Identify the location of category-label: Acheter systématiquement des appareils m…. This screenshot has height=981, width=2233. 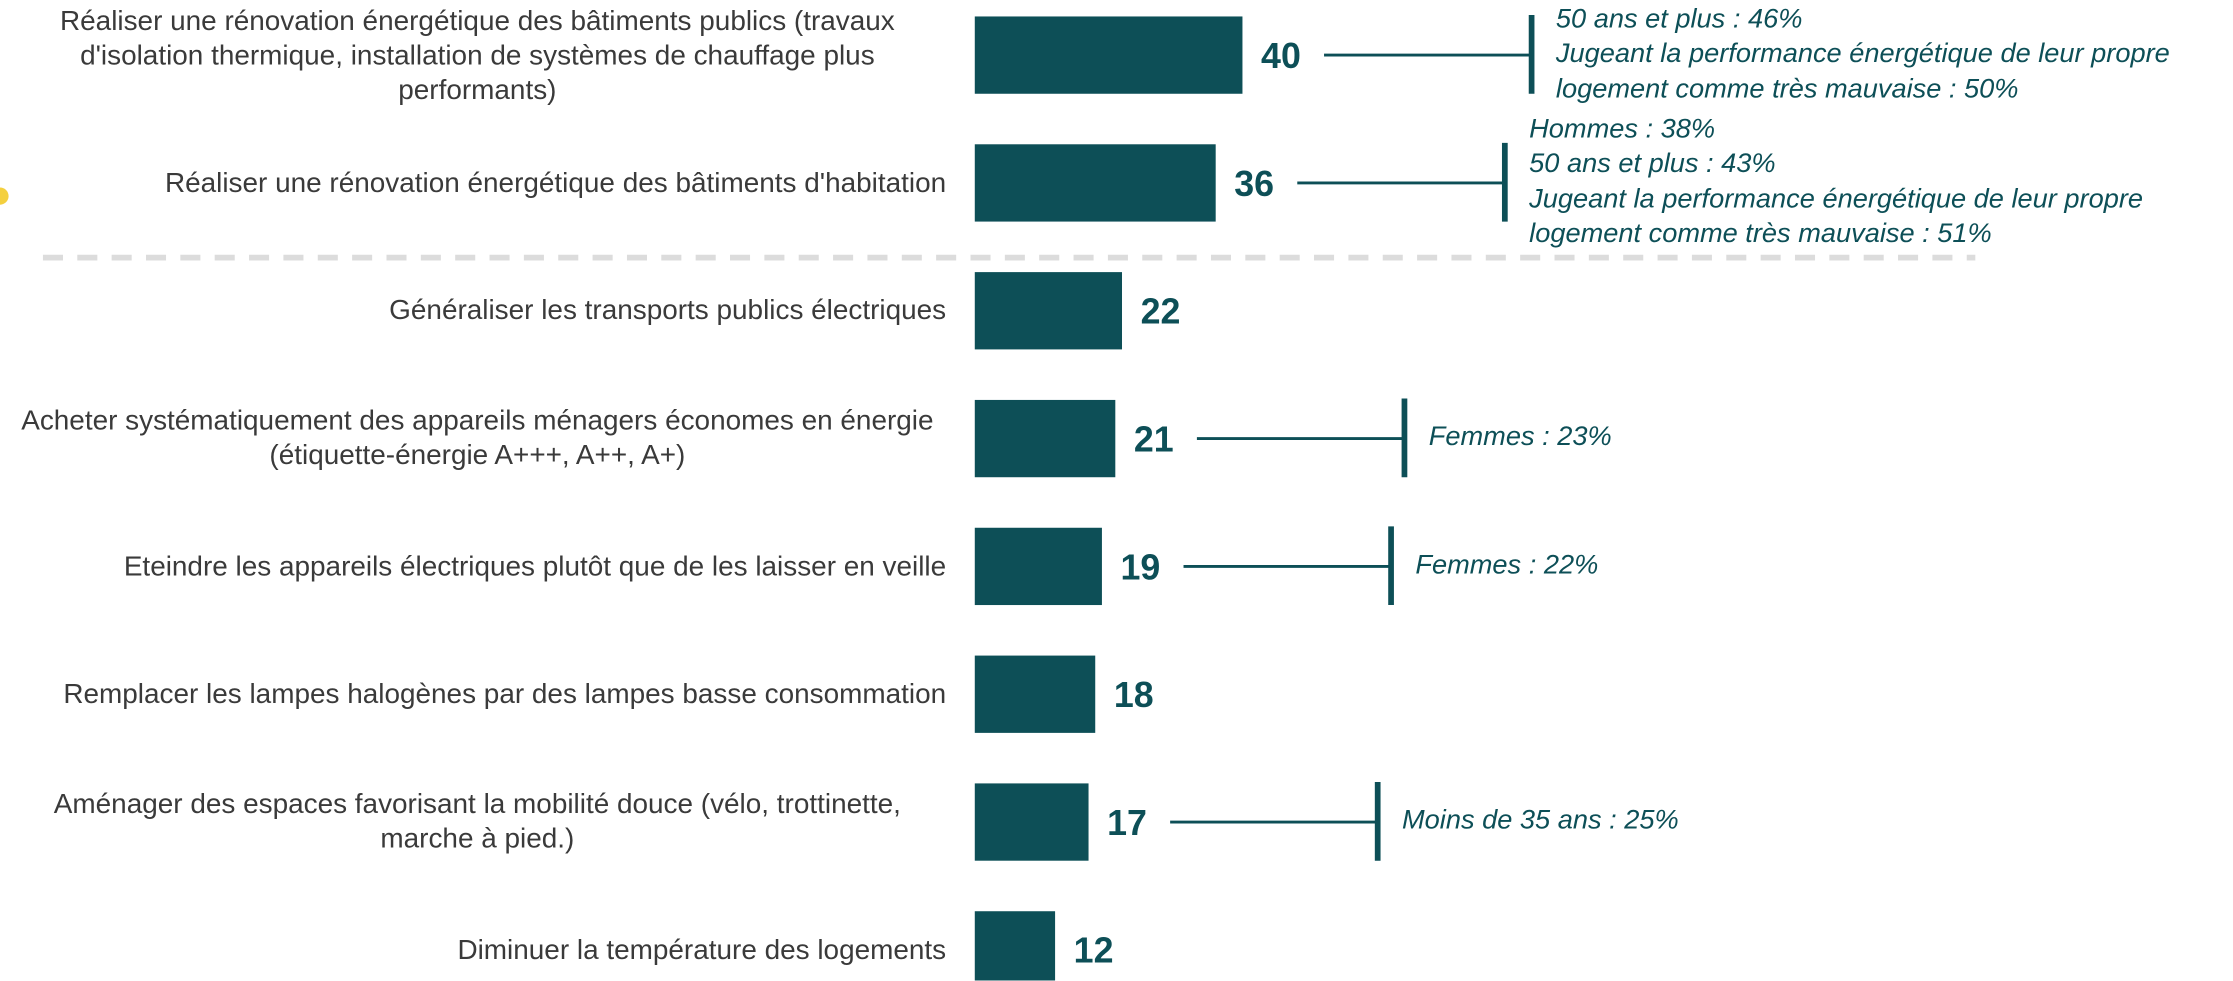
(473, 438).